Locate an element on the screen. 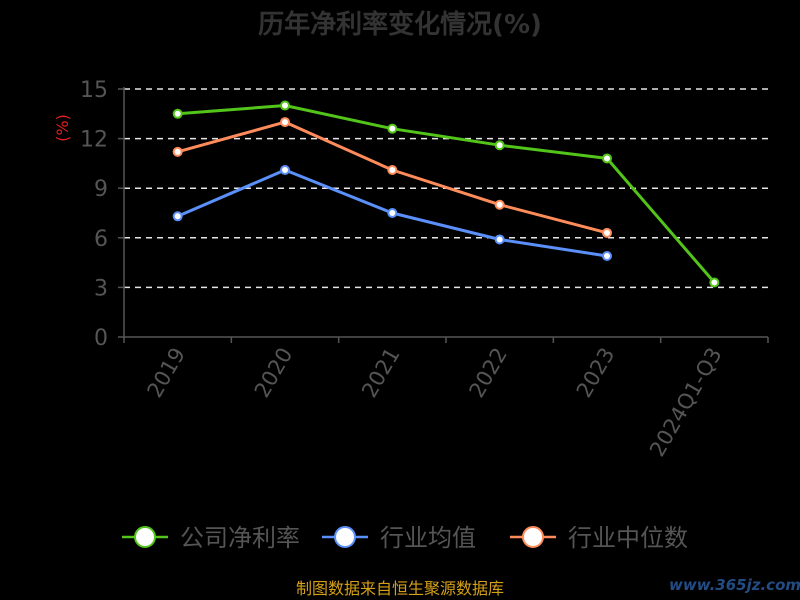 This screenshot has height=600, width=800. watermark: www.365jz.com is located at coordinates (734, 585).